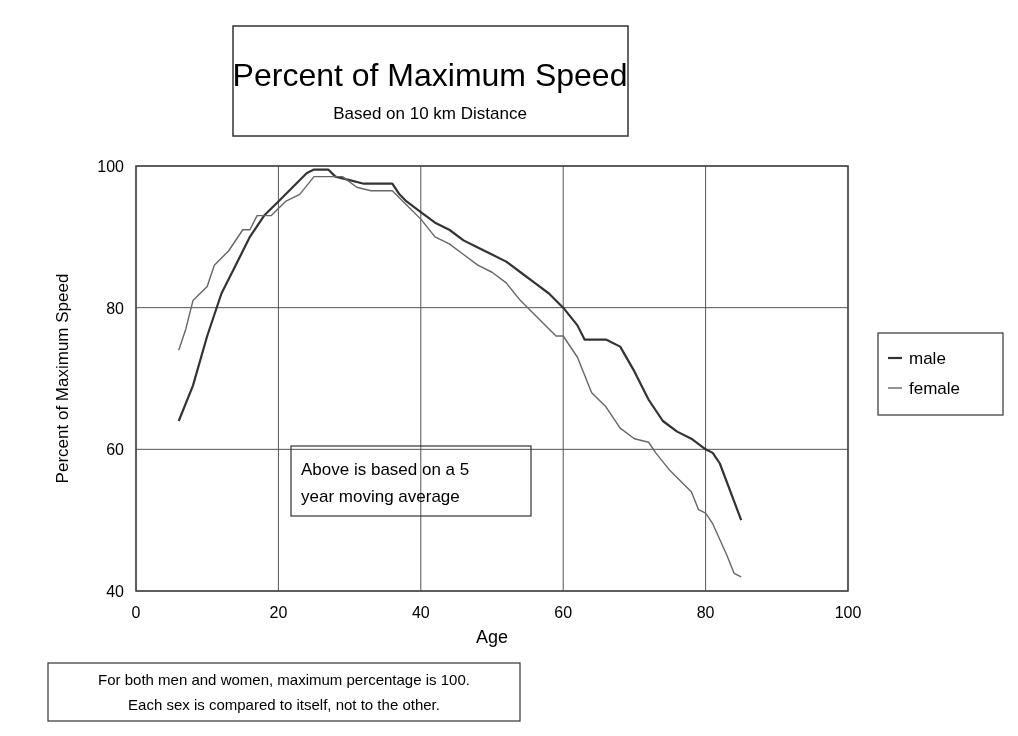 This screenshot has height=736, width=1018. What do you see at coordinates (430, 113) in the screenshot?
I see `chart-subtitle: Based on 10 km Distance` at bounding box center [430, 113].